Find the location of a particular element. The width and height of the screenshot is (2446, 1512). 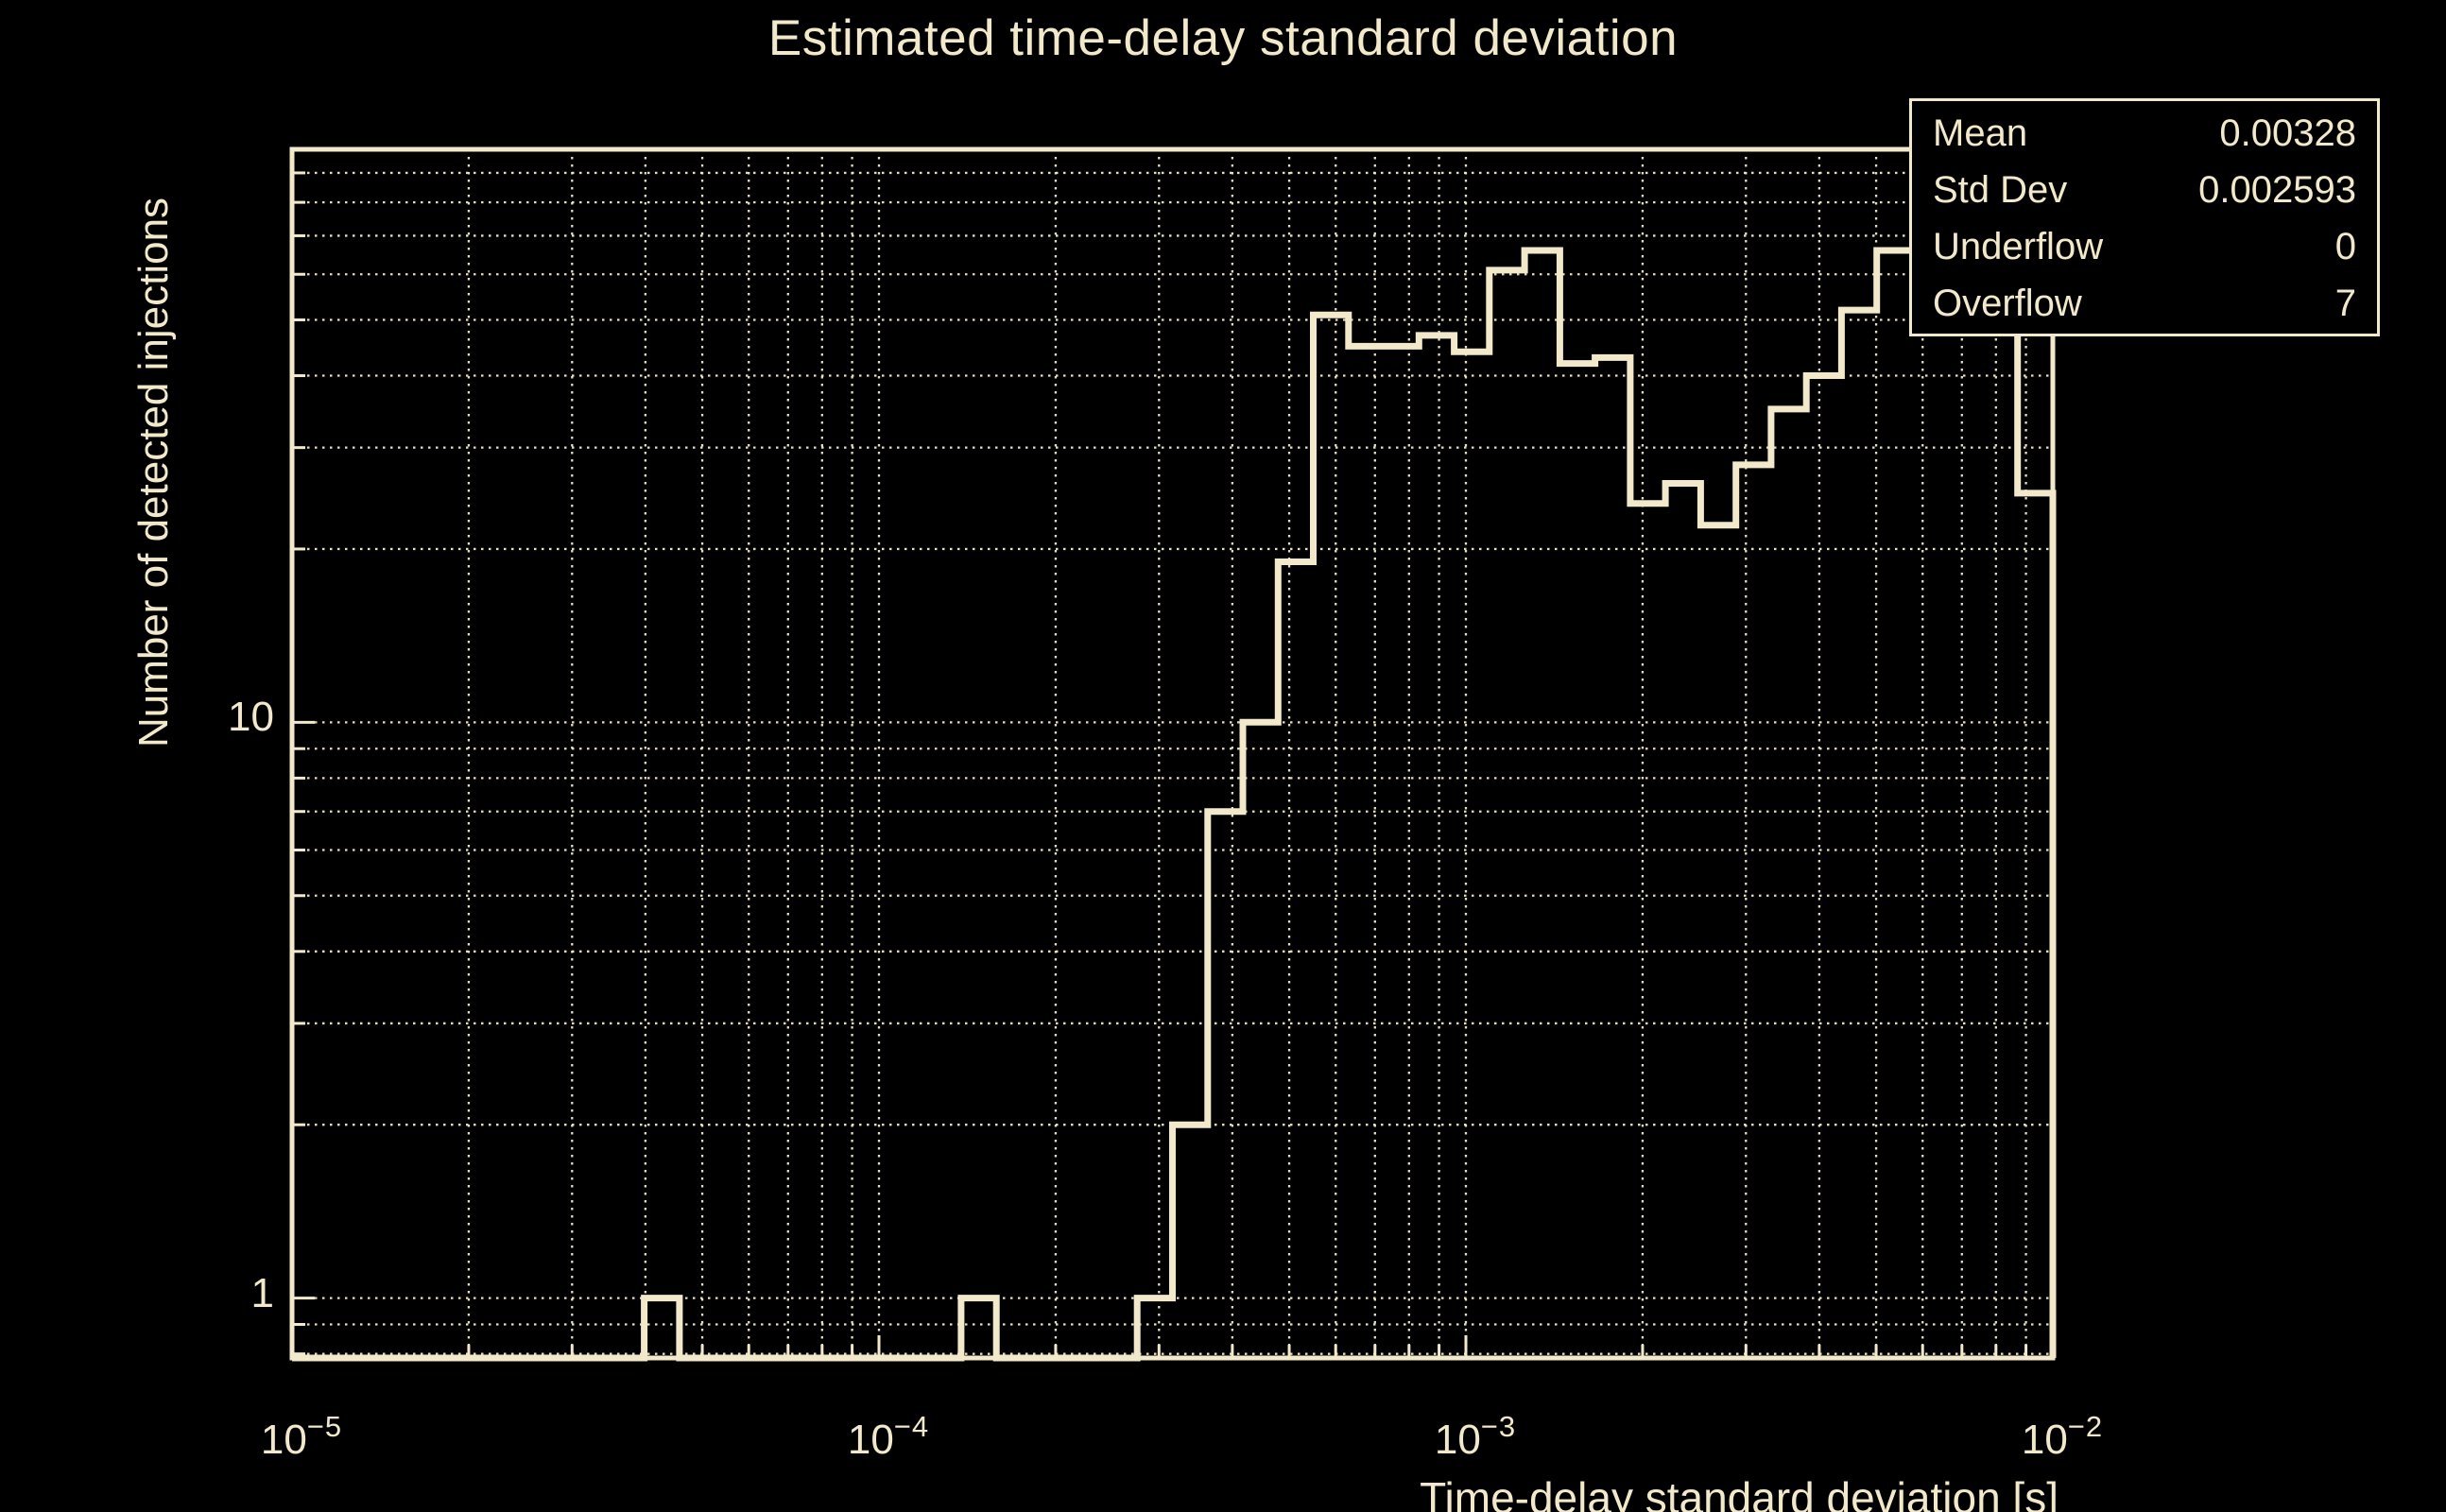

stats-row-stddev: Std Dev 0.002593 is located at coordinates (2144, 190).